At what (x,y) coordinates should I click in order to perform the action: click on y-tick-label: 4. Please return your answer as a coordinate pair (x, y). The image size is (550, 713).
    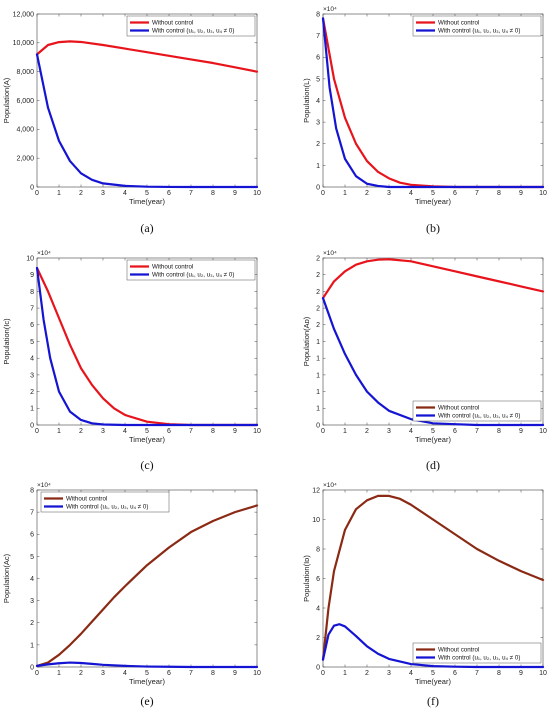
    Looking at the image, I should click on (32, 579).